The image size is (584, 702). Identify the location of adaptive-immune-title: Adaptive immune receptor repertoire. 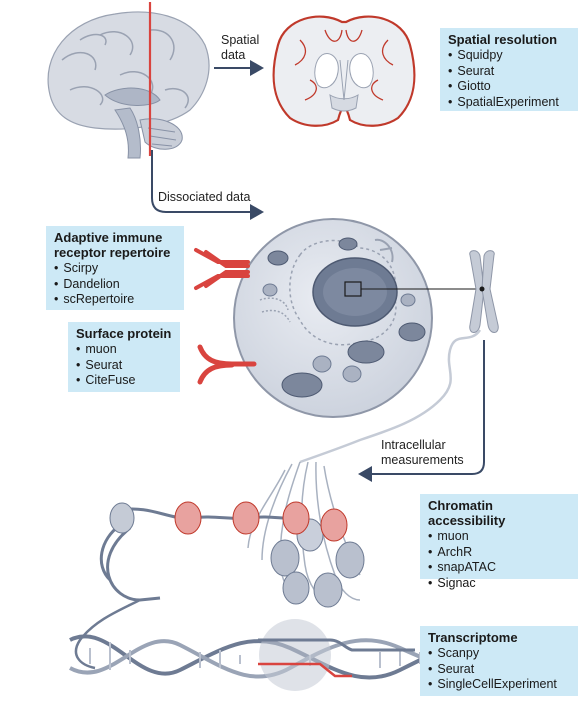
(115, 245).